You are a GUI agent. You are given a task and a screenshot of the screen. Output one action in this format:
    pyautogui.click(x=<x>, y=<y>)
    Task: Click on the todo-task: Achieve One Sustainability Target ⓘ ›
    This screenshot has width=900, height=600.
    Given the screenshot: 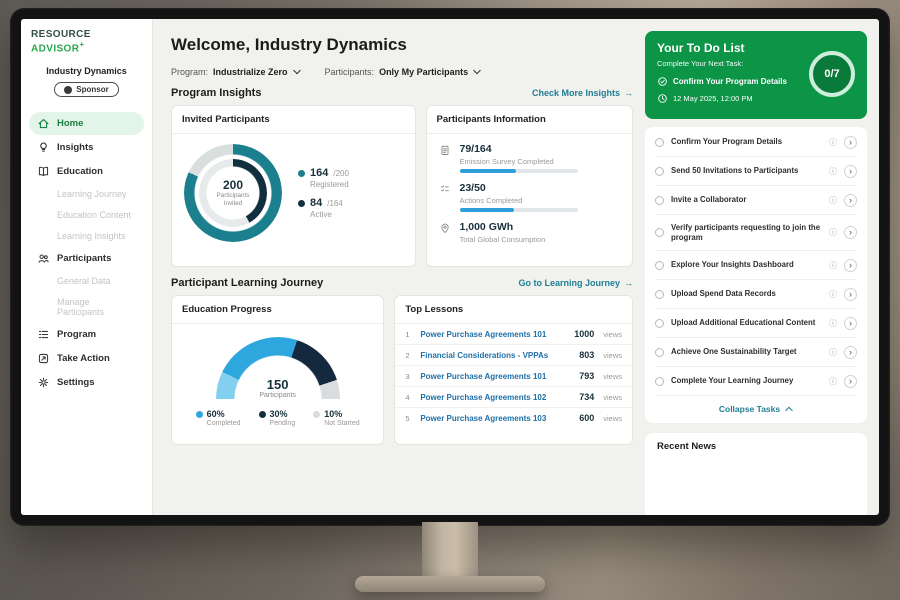 What is the action you would take?
    pyautogui.click(x=756, y=353)
    